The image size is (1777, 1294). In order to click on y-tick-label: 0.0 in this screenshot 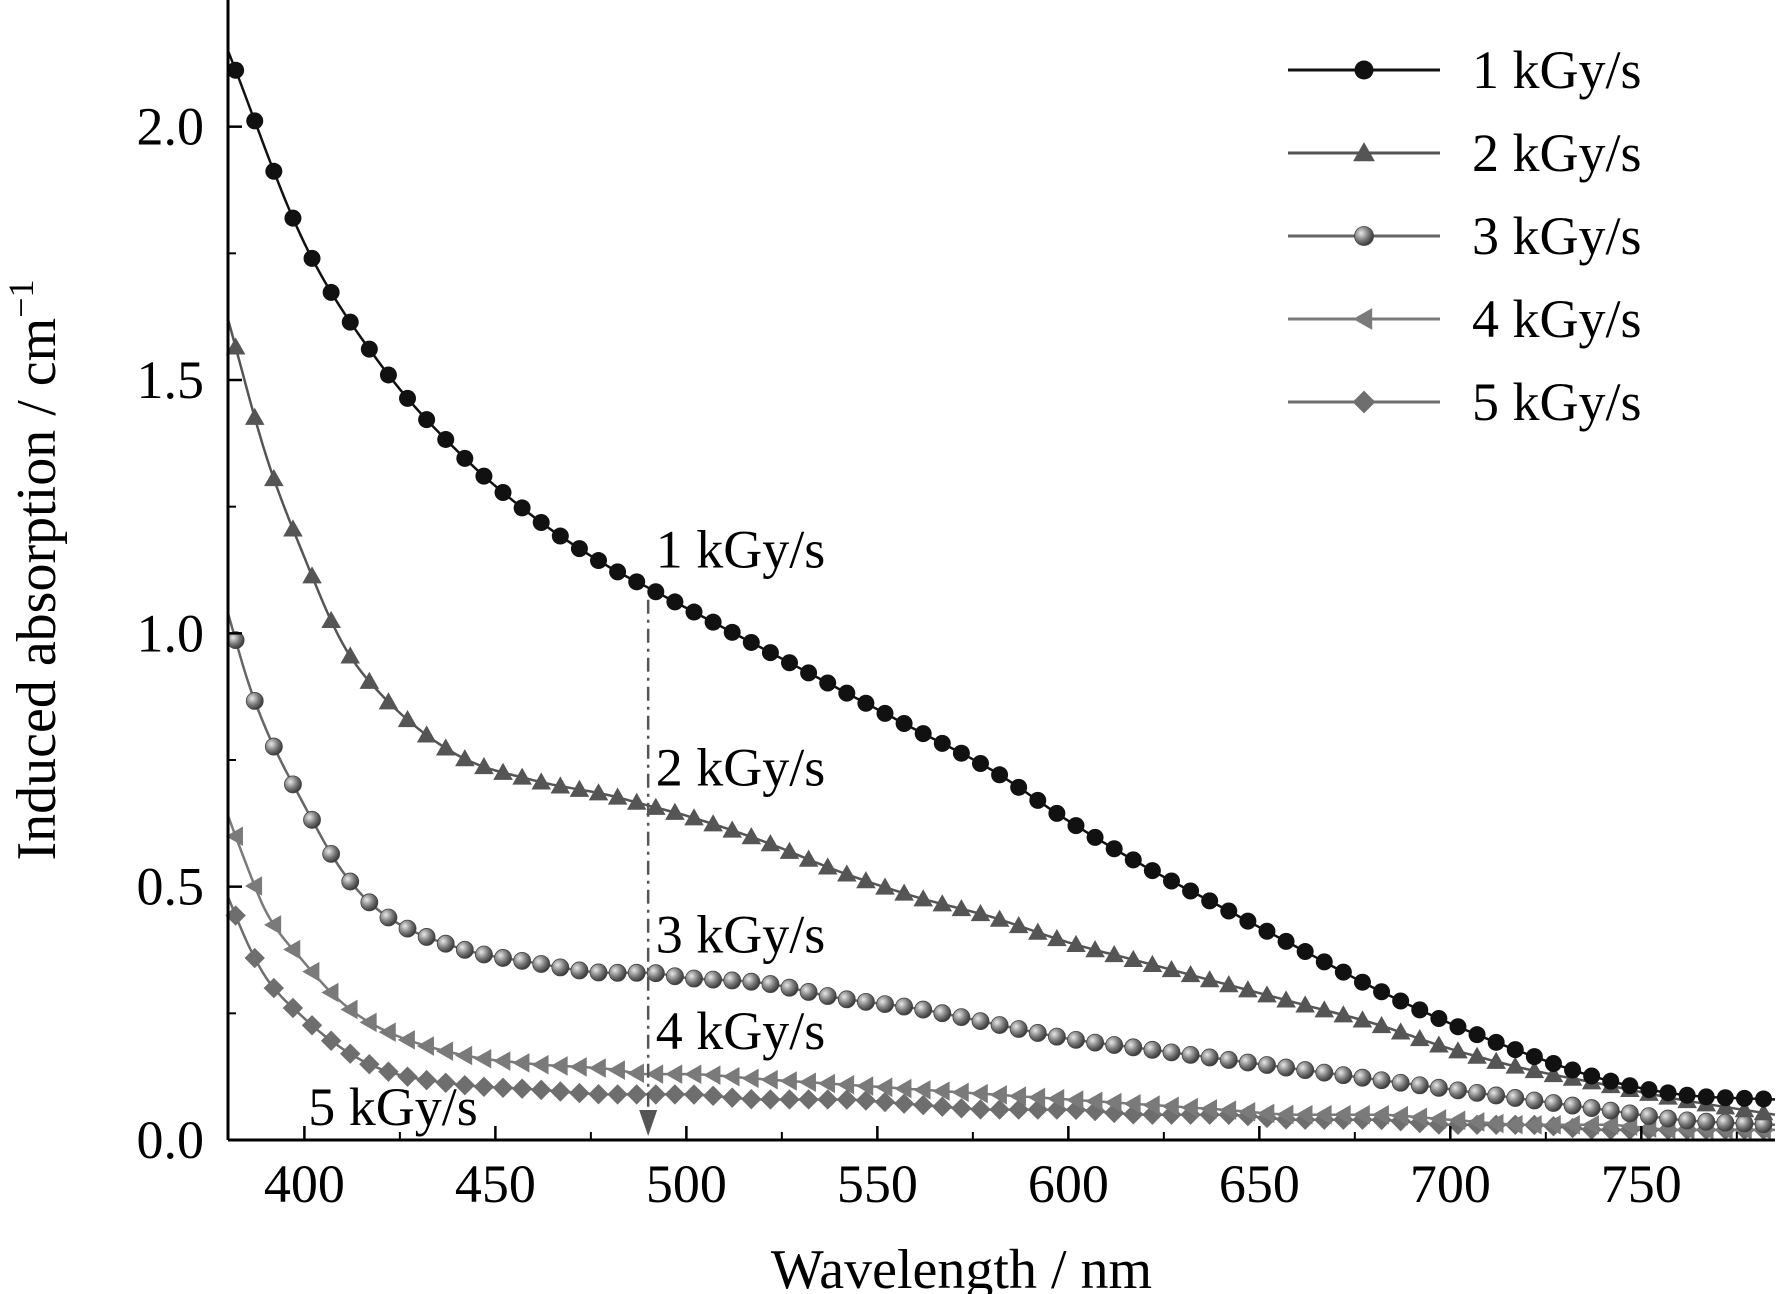, I will do `click(171, 1140)`.